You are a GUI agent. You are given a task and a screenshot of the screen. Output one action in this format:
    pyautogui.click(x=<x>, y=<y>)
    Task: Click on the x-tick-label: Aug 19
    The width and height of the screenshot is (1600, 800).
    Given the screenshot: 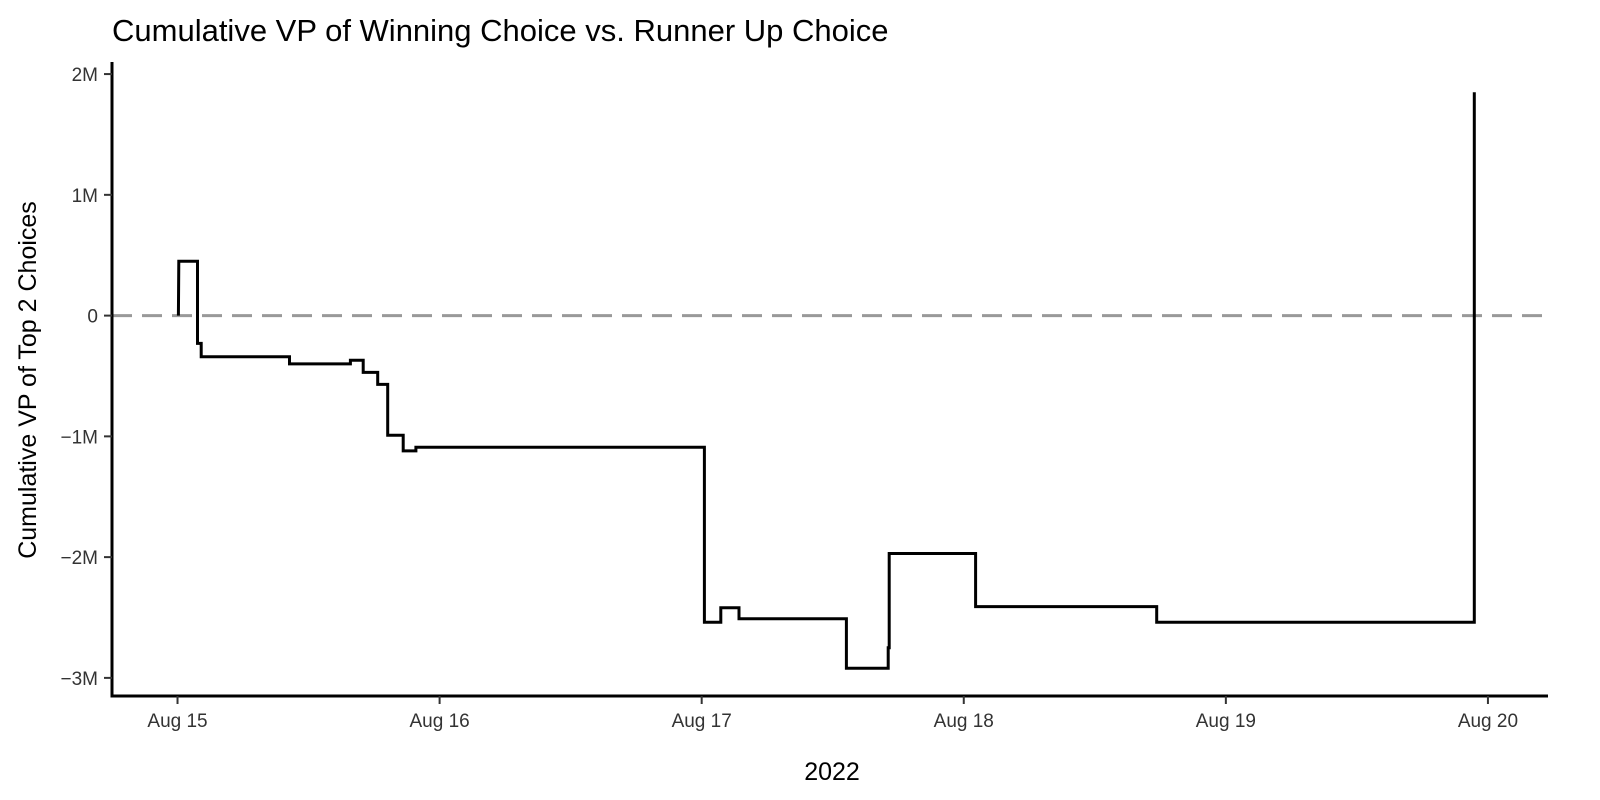 What is the action you would take?
    pyautogui.click(x=1226, y=721)
    